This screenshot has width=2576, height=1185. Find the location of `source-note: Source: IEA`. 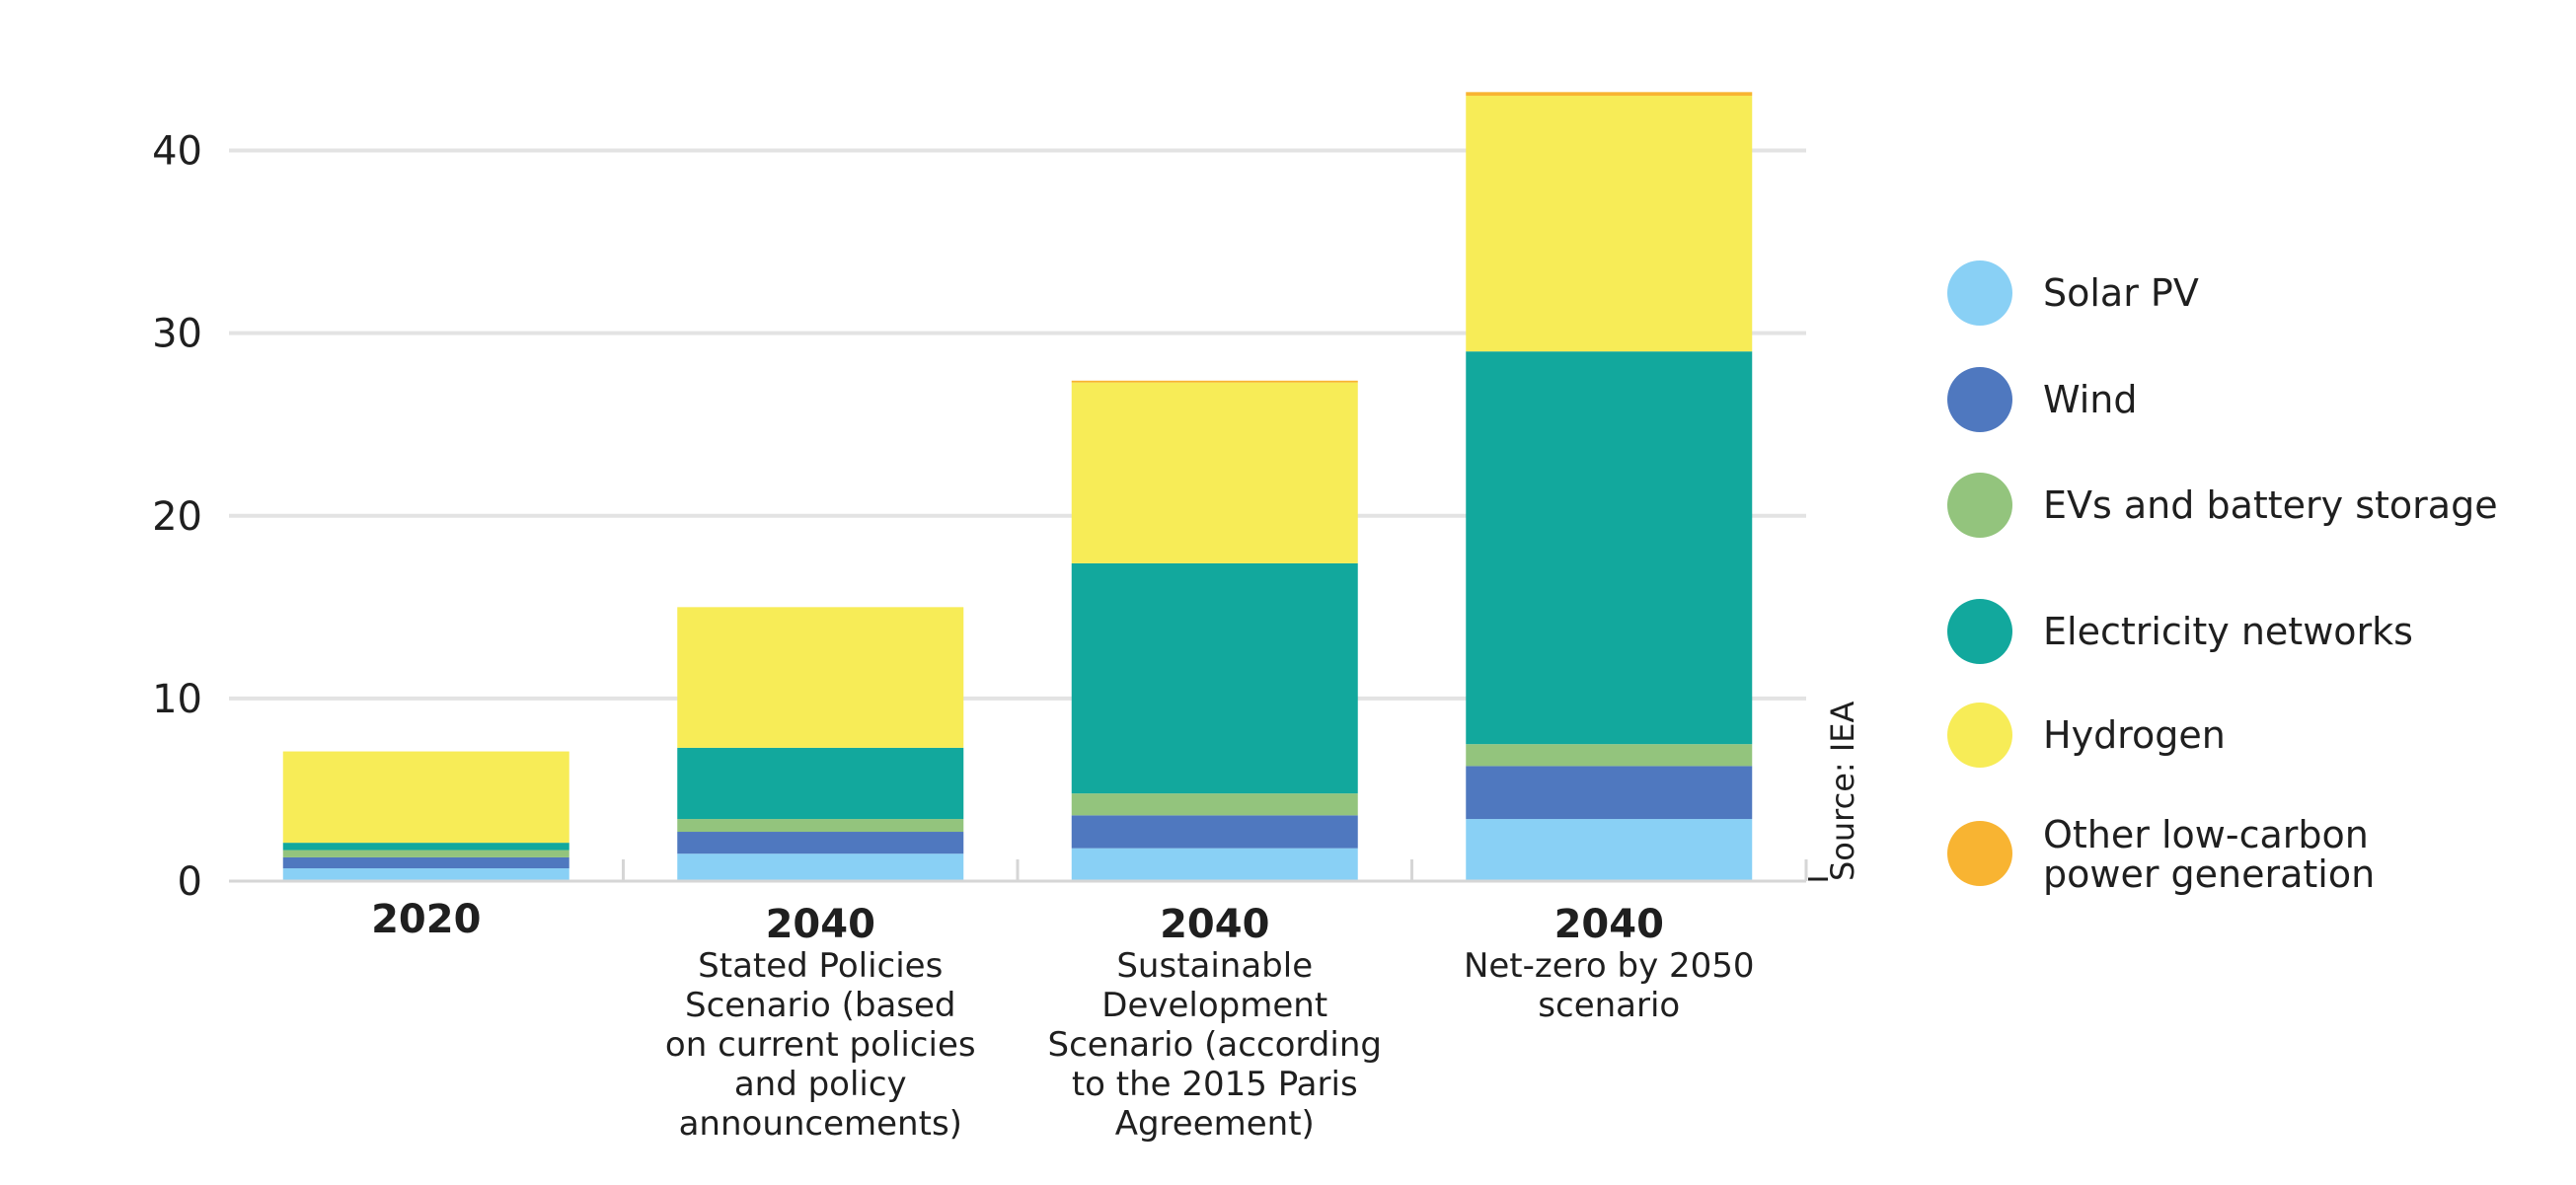

source-note: Source: IEA is located at coordinates (1842, 791).